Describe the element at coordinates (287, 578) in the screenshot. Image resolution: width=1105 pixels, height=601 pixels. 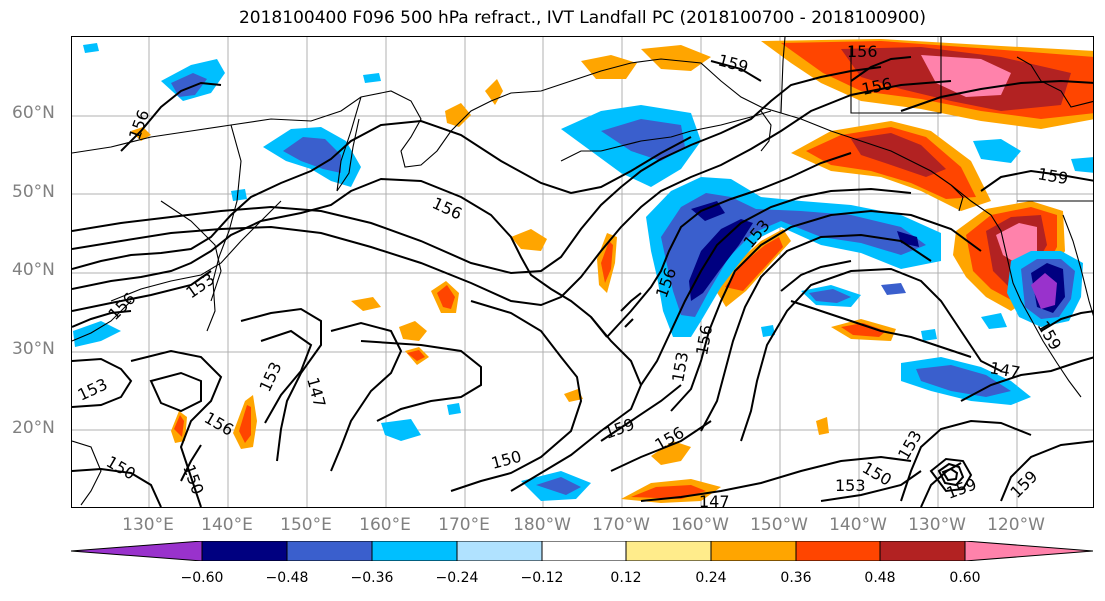
I see `colorbar-tick-label: −0.48` at that location.